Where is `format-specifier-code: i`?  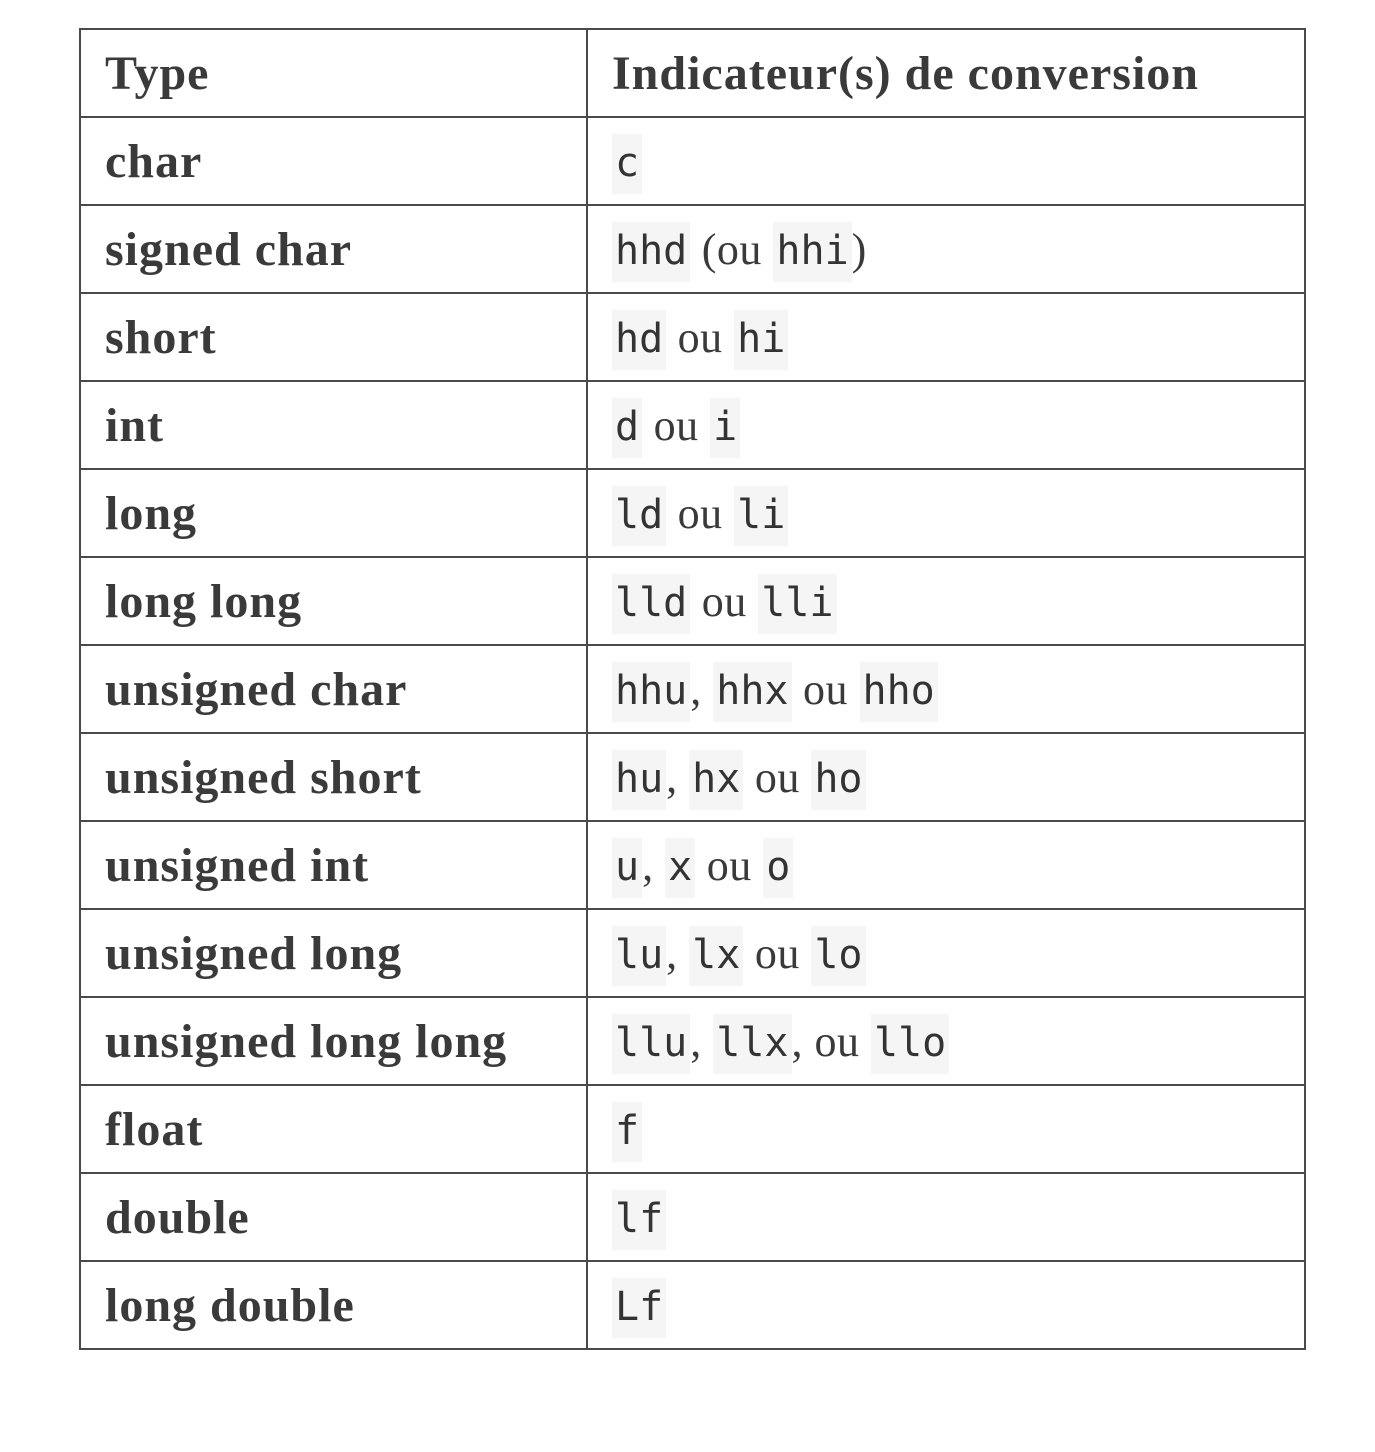
format-specifier-code: i is located at coordinates (725, 427).